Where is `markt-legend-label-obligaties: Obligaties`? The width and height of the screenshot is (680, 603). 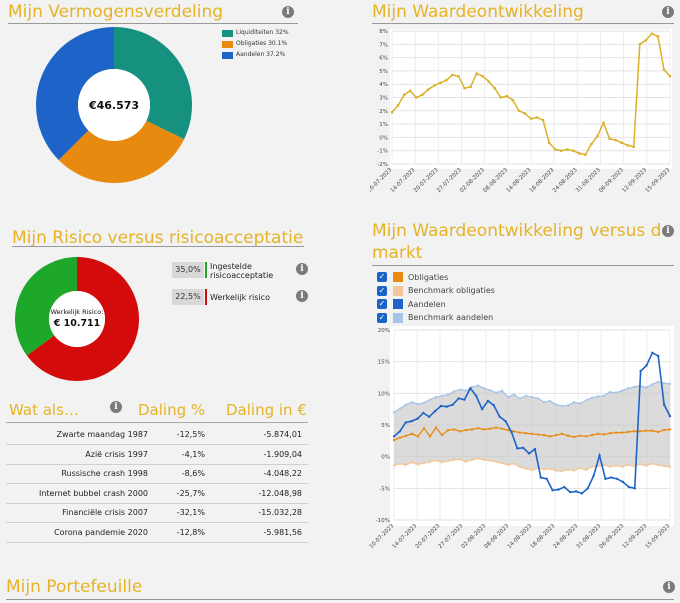 markt-legend-label-obligaties: Obligaties is located at coordinates (428, 277).